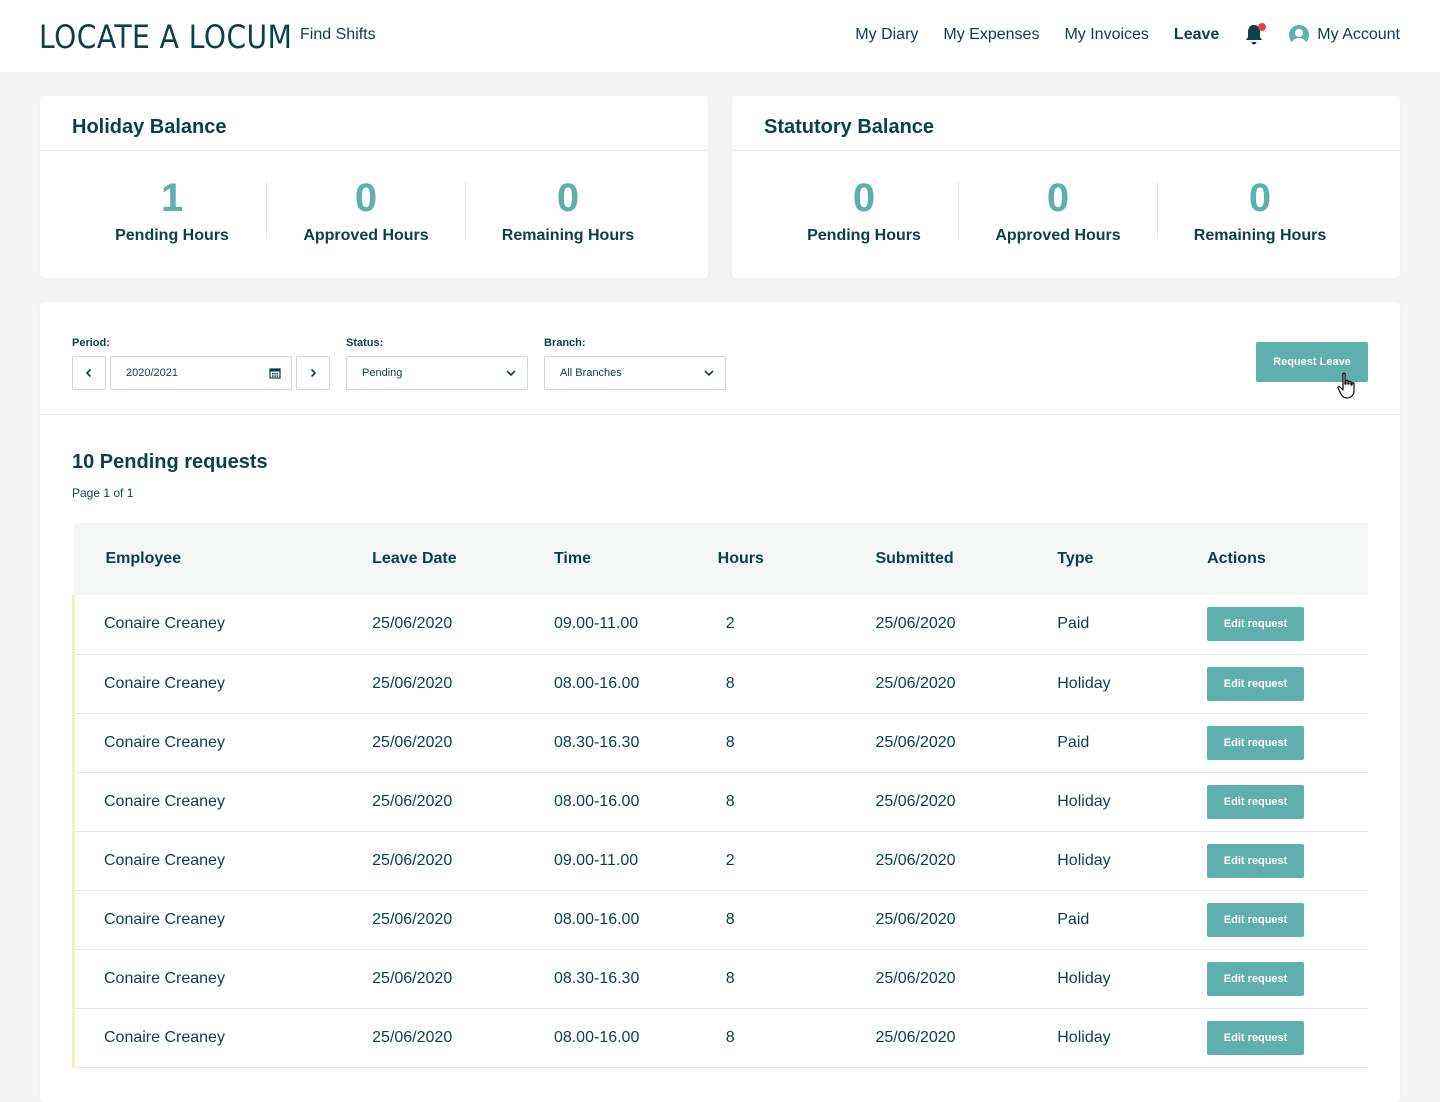  I want to click on branch-label: Branch:, so click(565, 343).